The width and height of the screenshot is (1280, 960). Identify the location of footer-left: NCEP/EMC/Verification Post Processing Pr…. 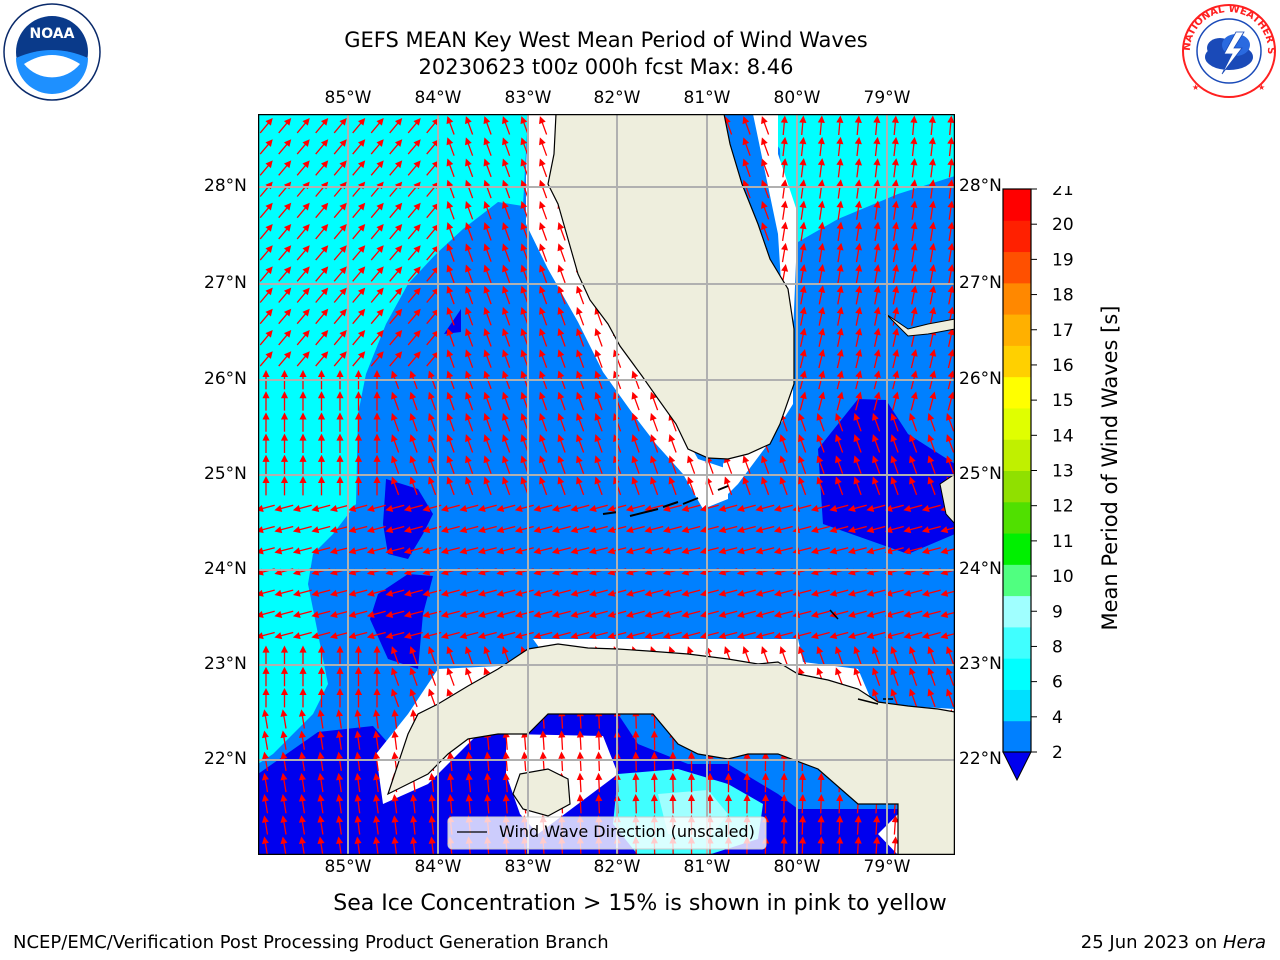
(311, 942).